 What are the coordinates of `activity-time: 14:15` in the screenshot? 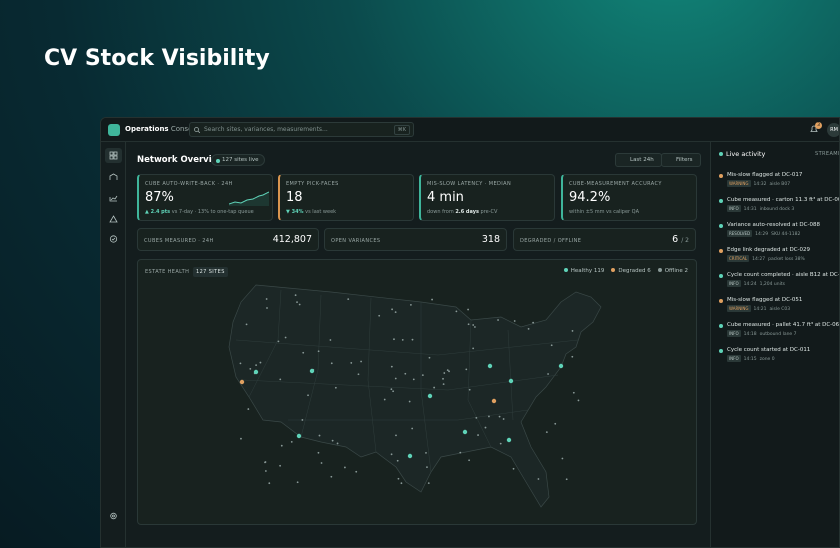 It's located at (750, 359).